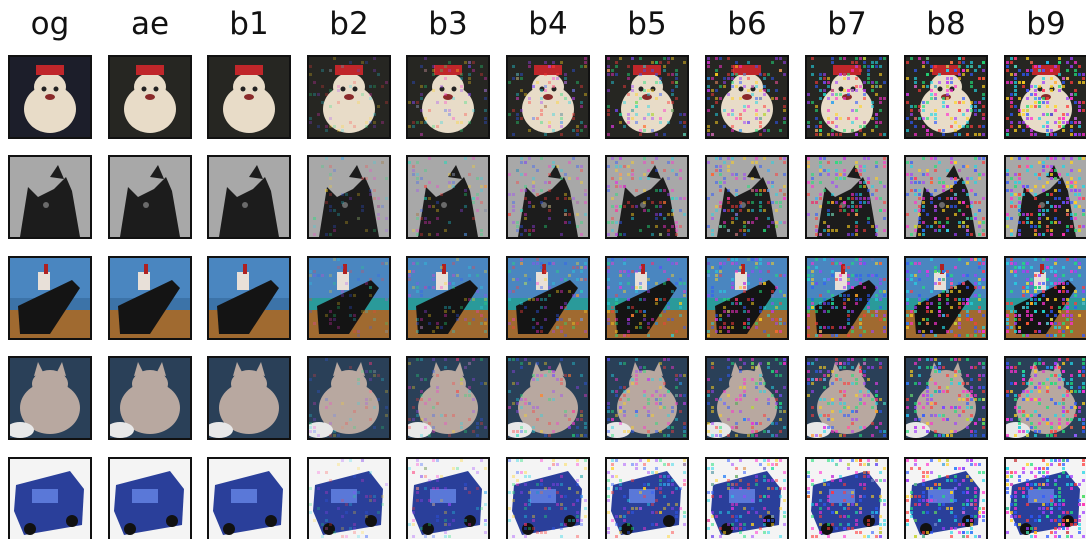 Image resolution: width=1086 pixels, height=539 pixels. I want to click on tile-grayscale-cat-b2, so click(349, 197).